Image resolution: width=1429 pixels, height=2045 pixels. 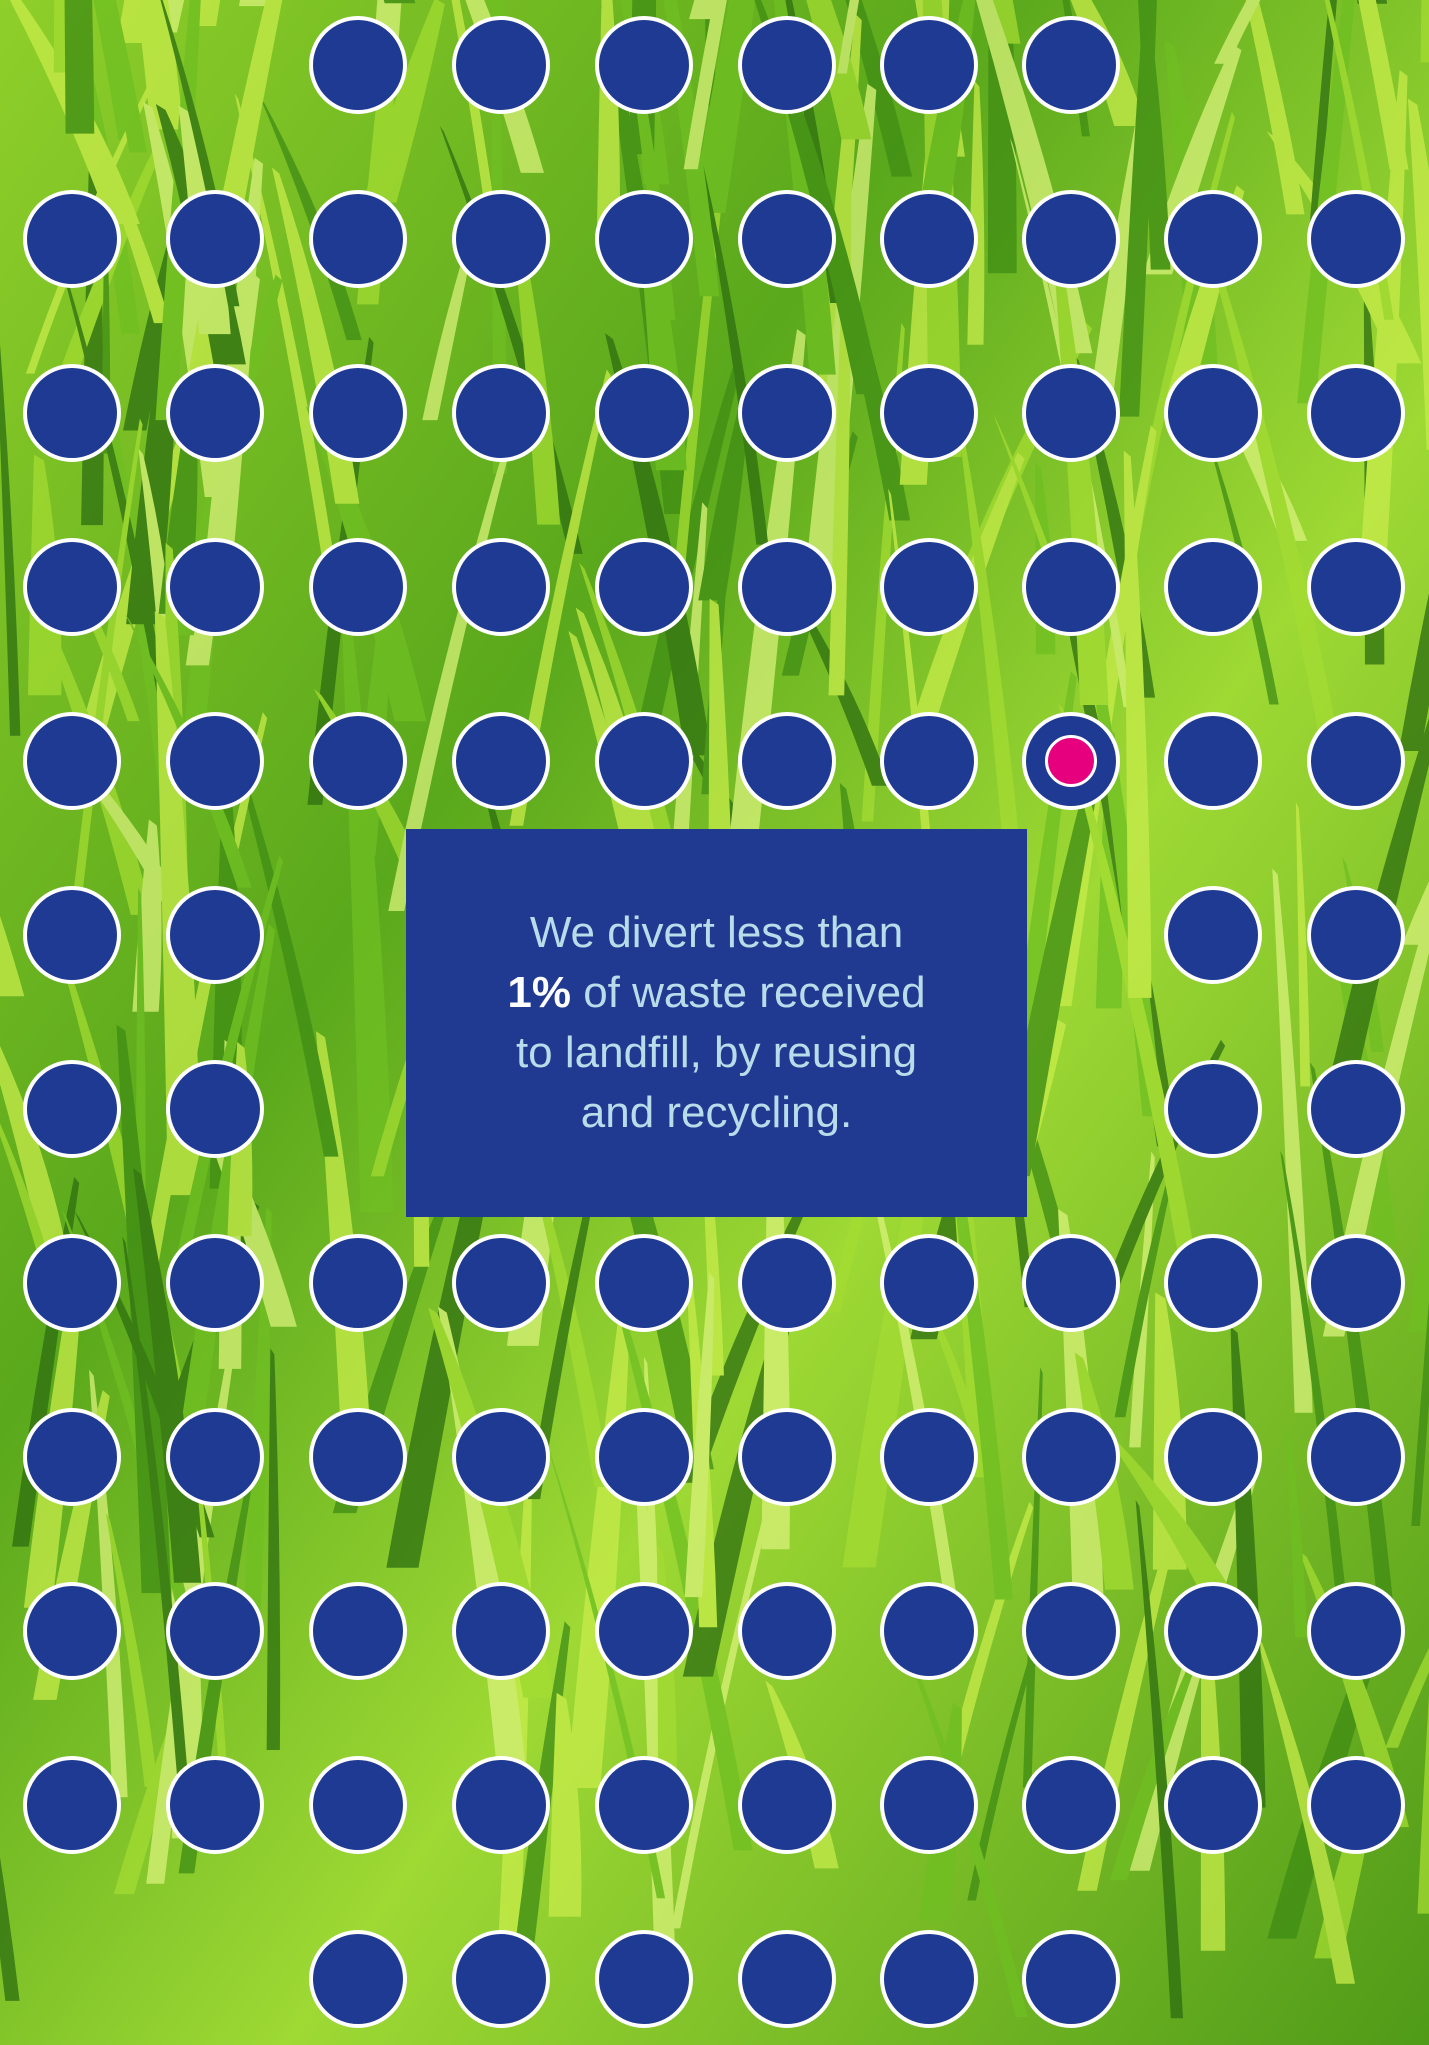 What do you see at coordinates (716, 1112) in the screenshot?
I see `message-line-4: and recycling.` at bounding box center [716, 1112].